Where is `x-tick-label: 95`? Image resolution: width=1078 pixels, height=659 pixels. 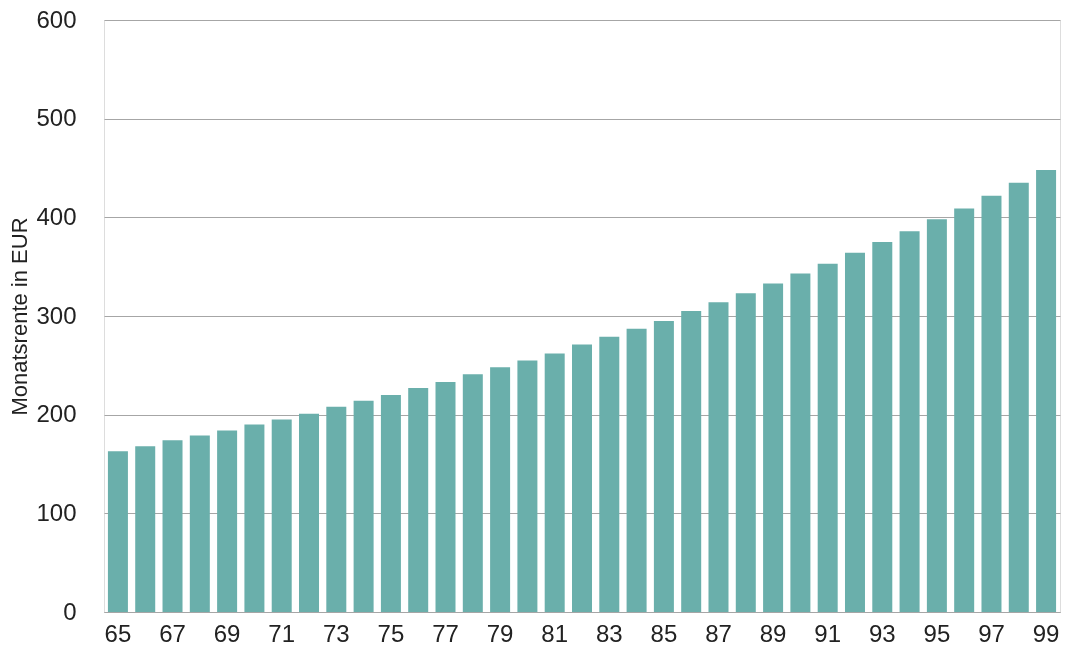 x-tick-label: 95 is located at coordinates (937, 633).